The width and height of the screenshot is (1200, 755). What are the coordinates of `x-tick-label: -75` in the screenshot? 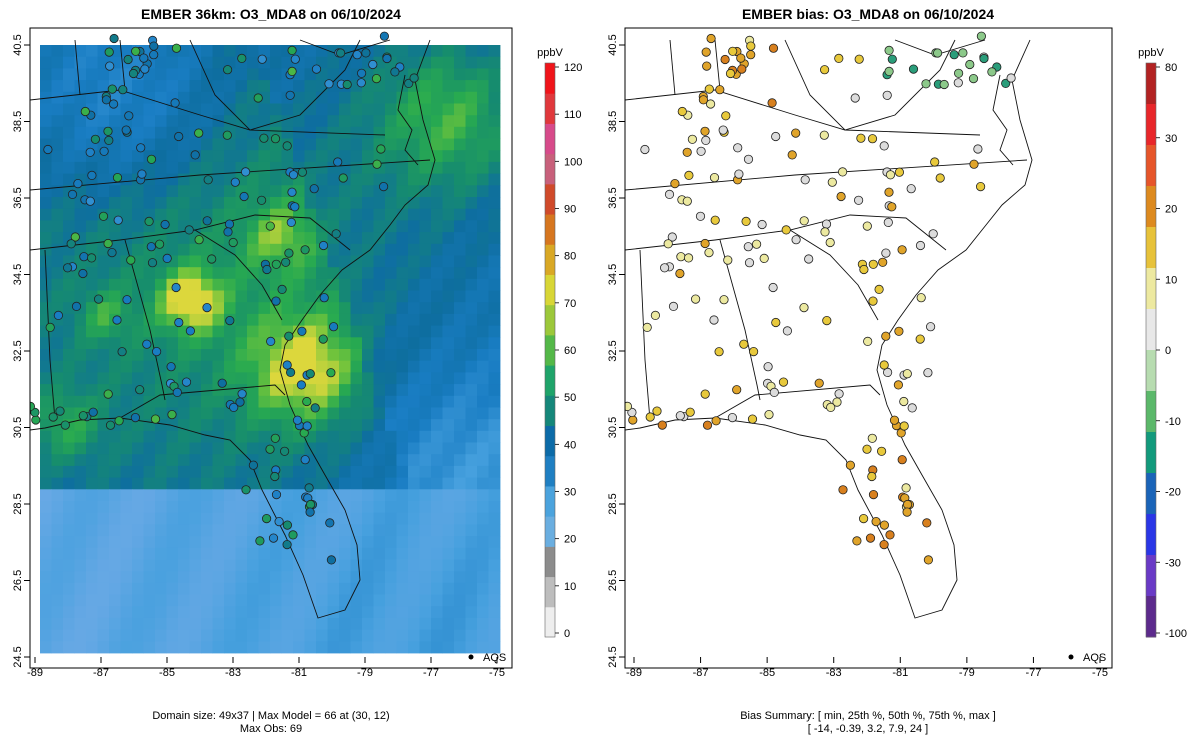 It's located at (1100, 673).